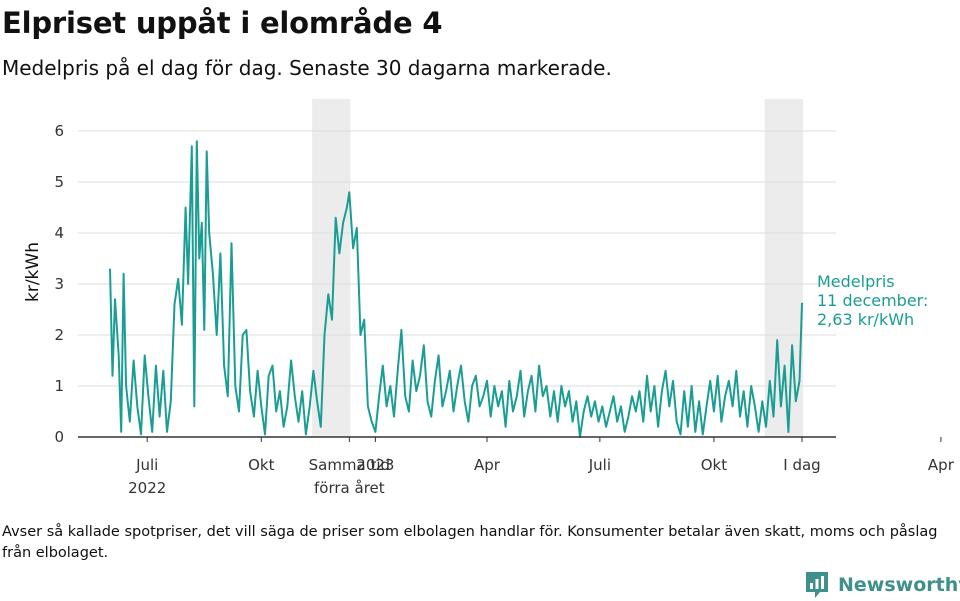  Describe the element at coordinates (59, 386) in the screenshot. I see `y-tick-1: 1` at that location.